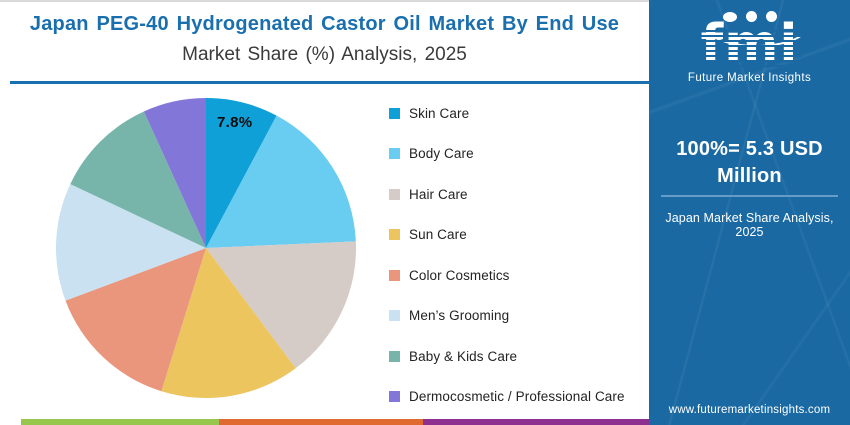 The image size is (850, 425). I want to click on legend-label: Dermocosmetic / Professional Care, so click(517, 396).